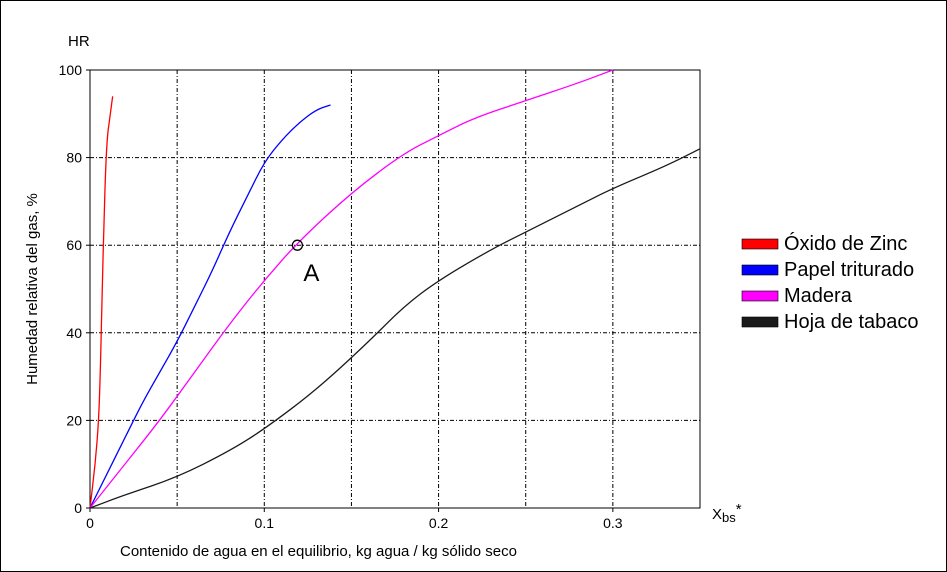  Describe the element at coordinates (717, 514) in the screenshot. I see `x-axis-symbol-main: X` at that location.